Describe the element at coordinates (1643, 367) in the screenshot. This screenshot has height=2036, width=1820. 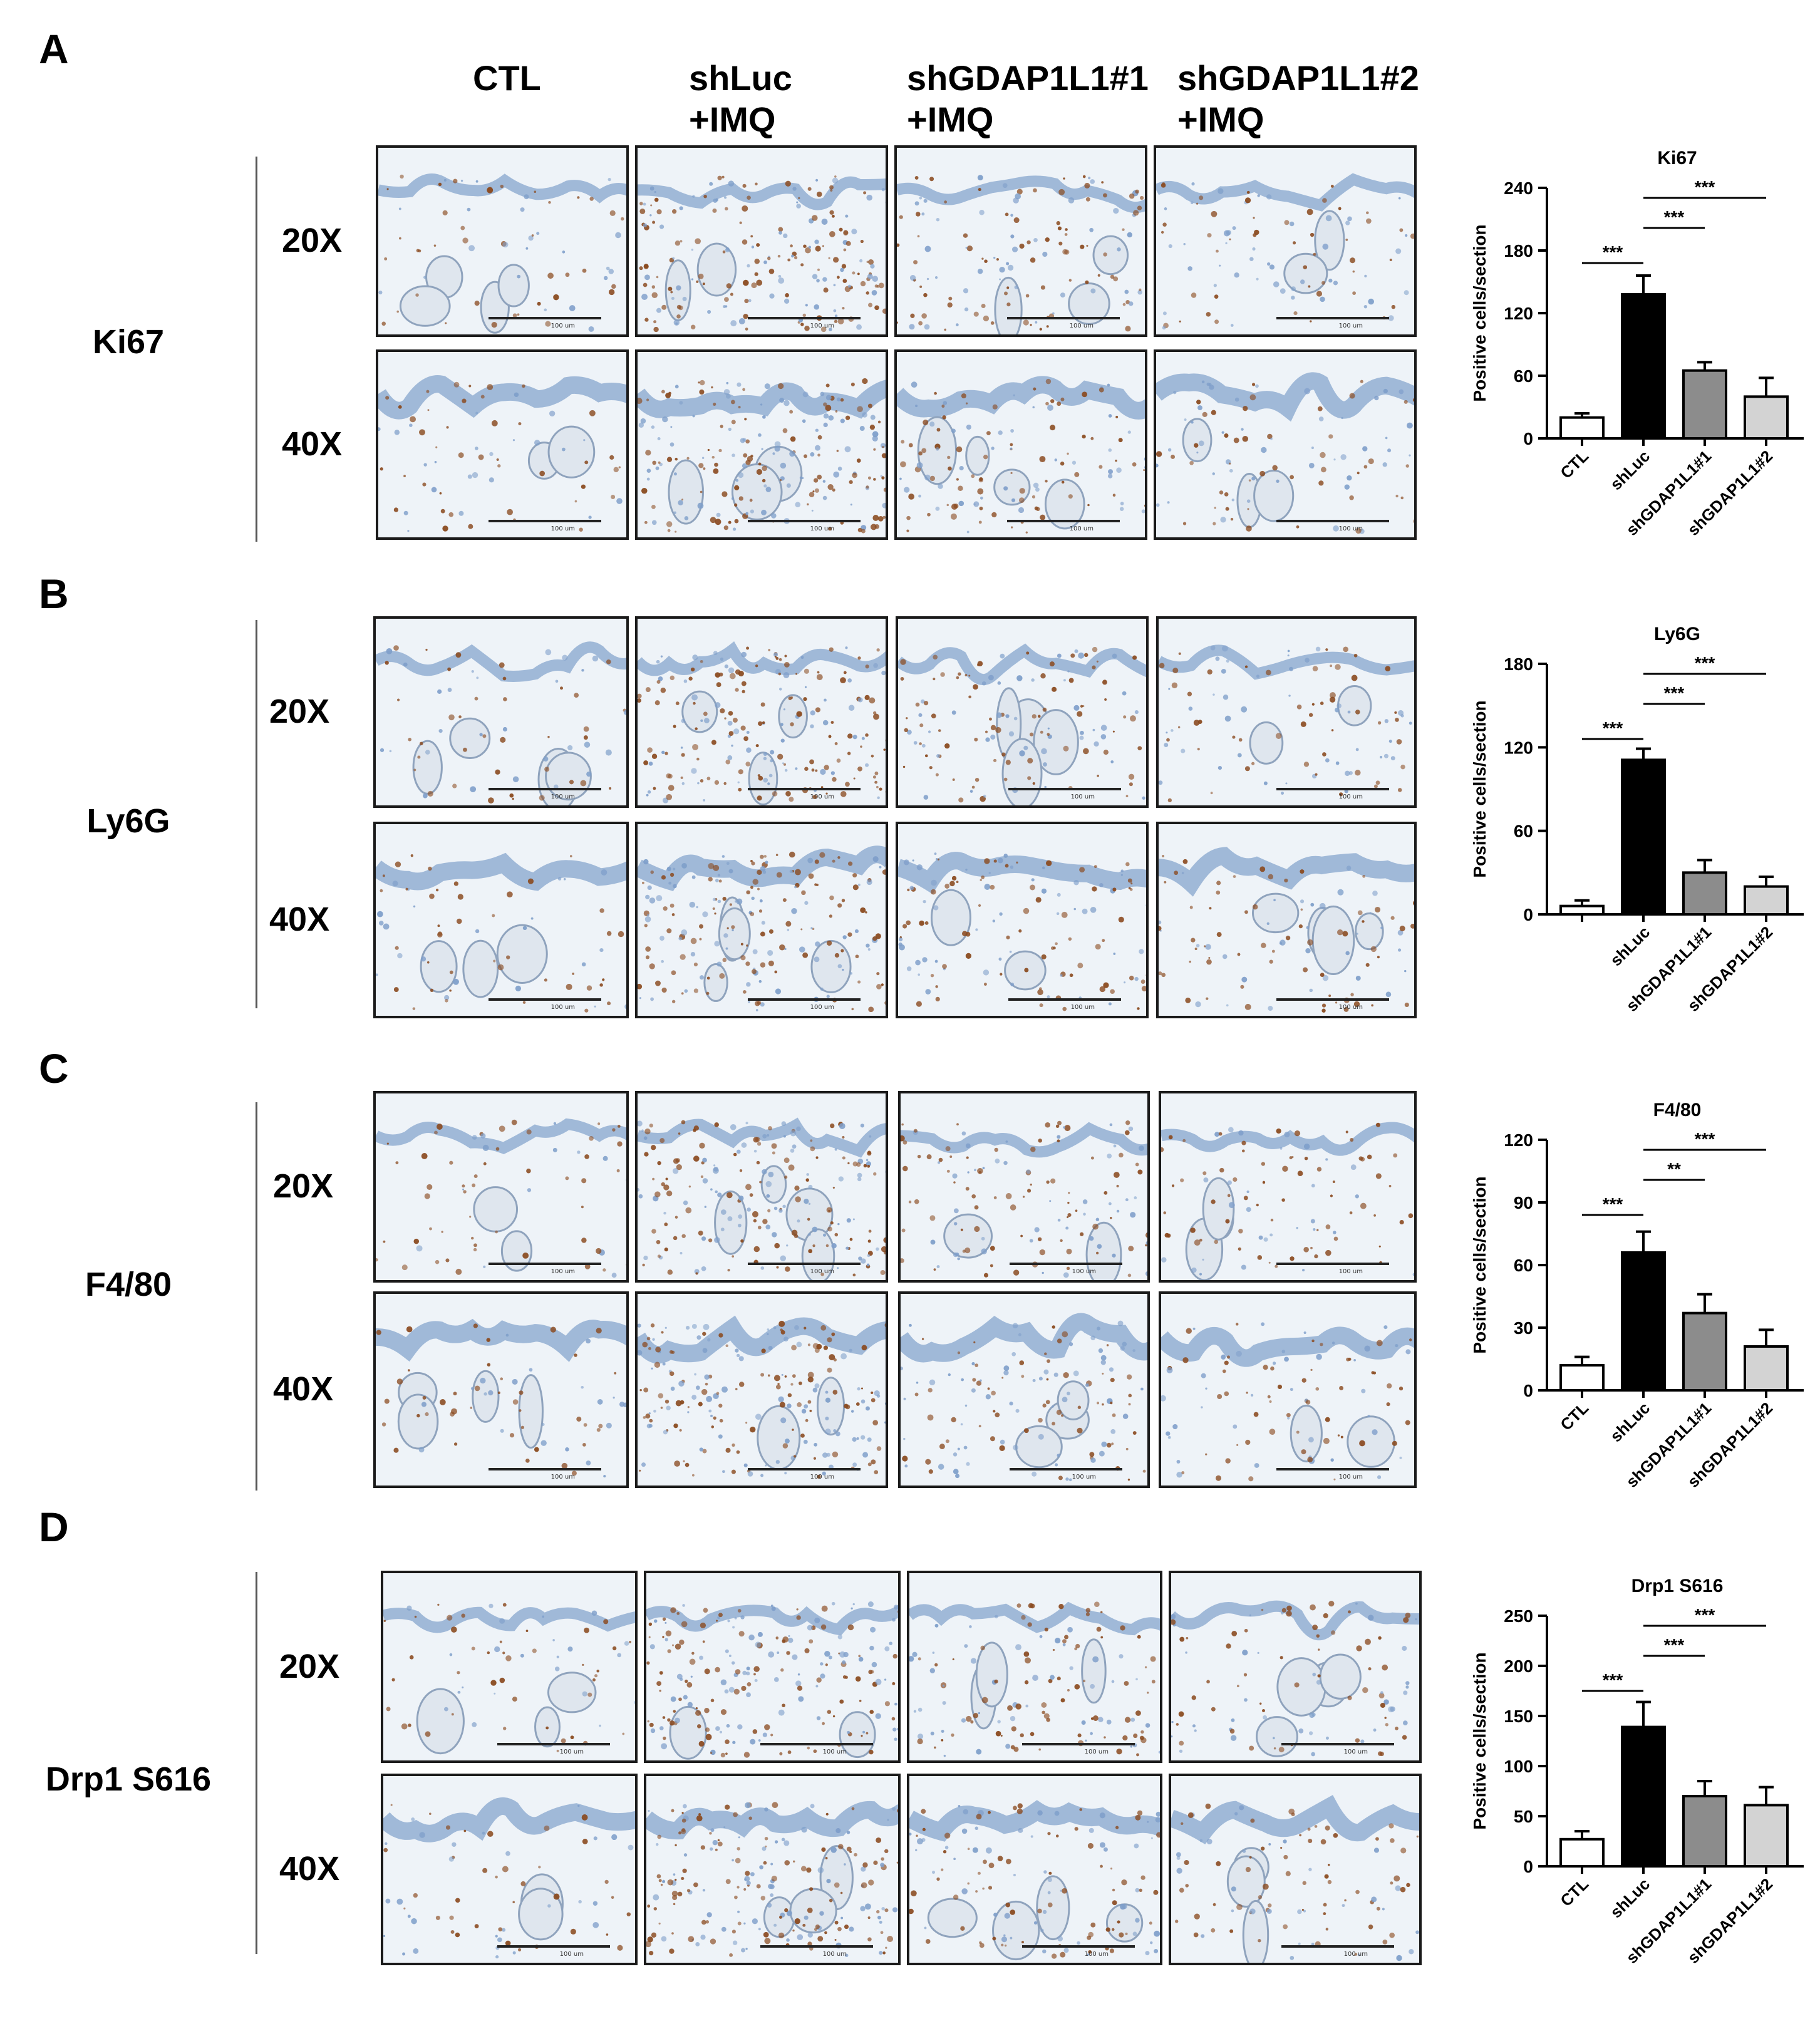
I see `bar-shluc` at that location.